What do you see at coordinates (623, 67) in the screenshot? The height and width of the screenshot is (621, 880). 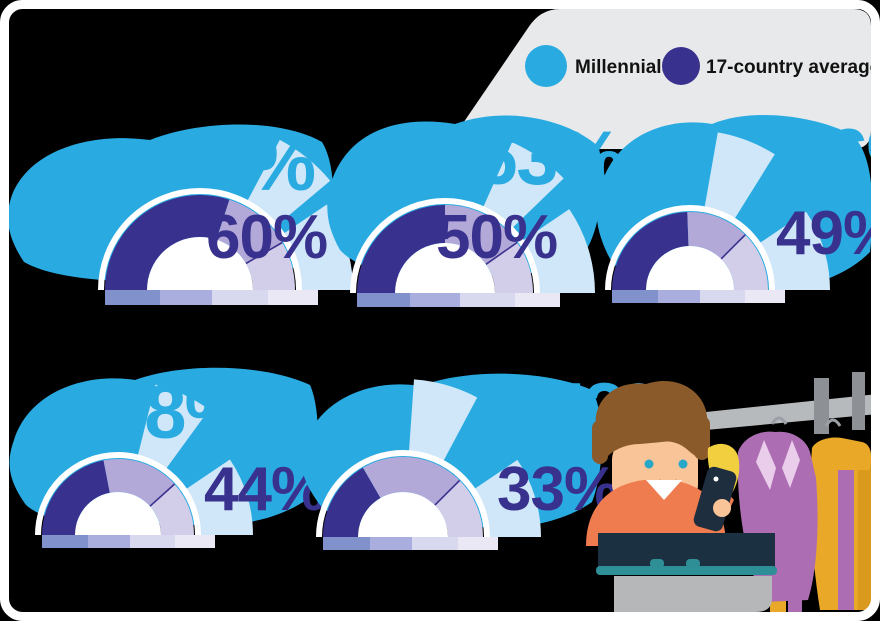 I see `legend-label-millennials: Millennials` at bounding box center [623, 67].